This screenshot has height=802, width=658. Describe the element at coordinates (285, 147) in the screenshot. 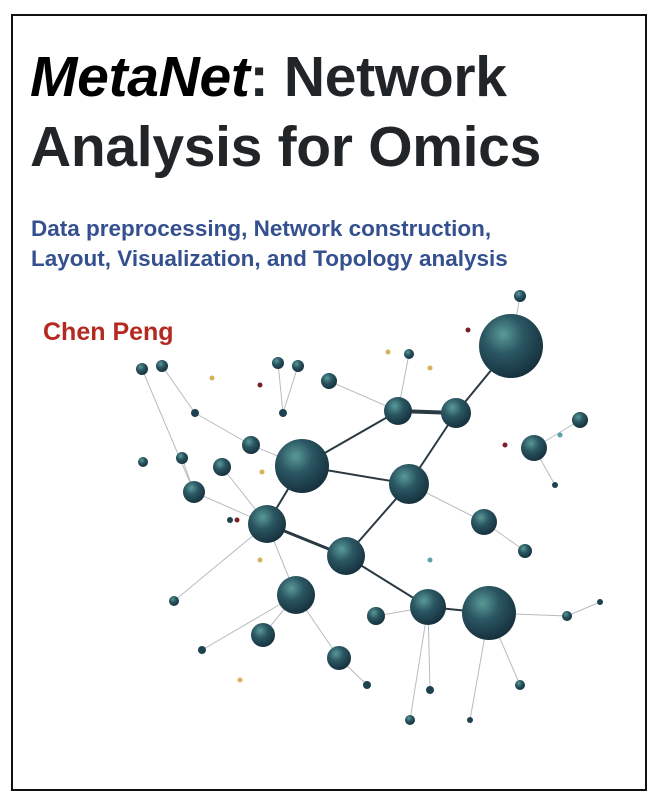

I see `title-line2: Analysis for Omics` at that location.